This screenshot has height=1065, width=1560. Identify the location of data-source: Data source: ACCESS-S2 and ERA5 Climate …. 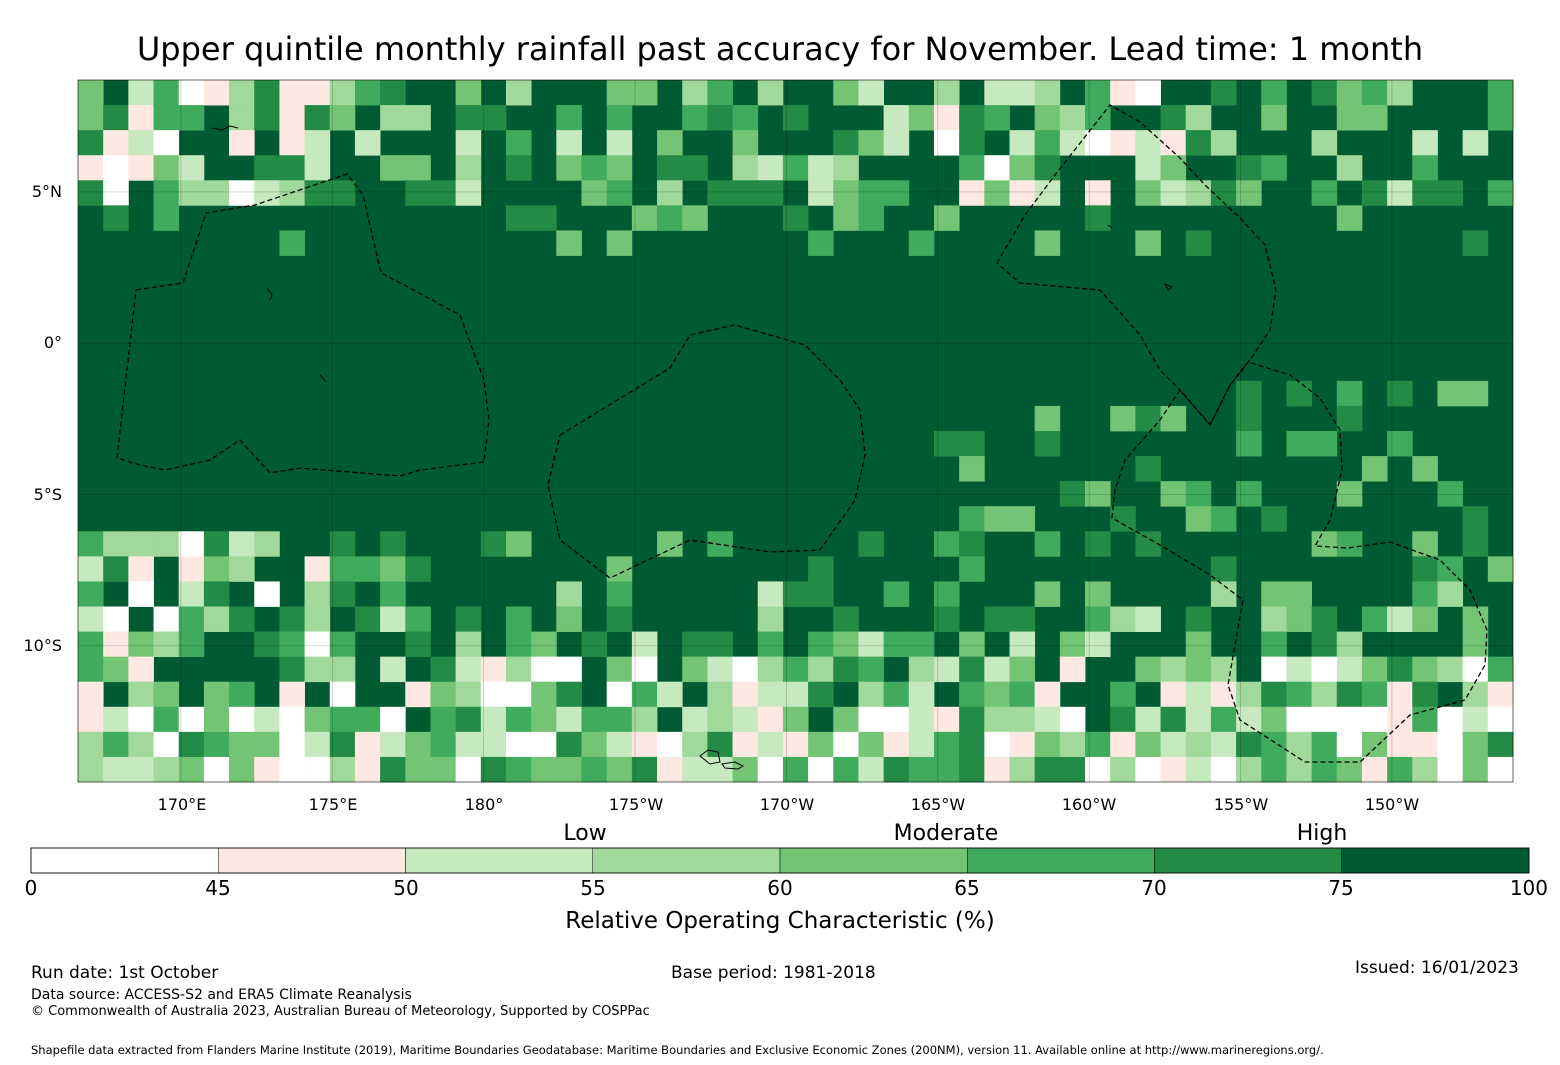
(221, 995).